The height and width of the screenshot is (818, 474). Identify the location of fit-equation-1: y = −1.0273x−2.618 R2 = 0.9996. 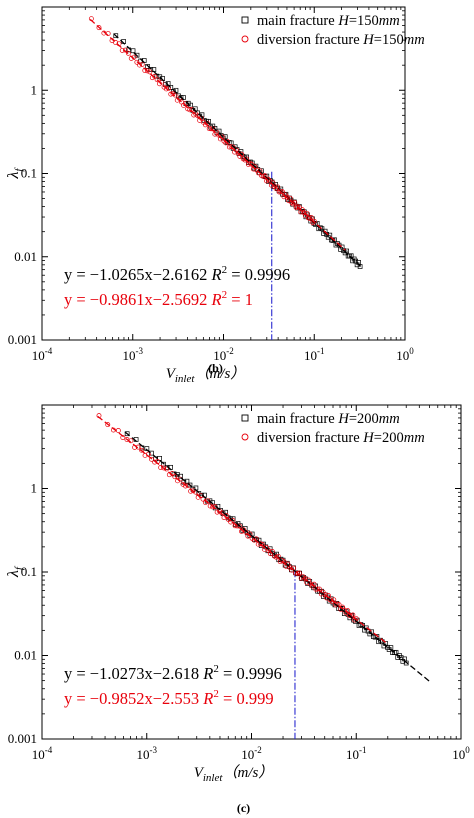
(173, 673).